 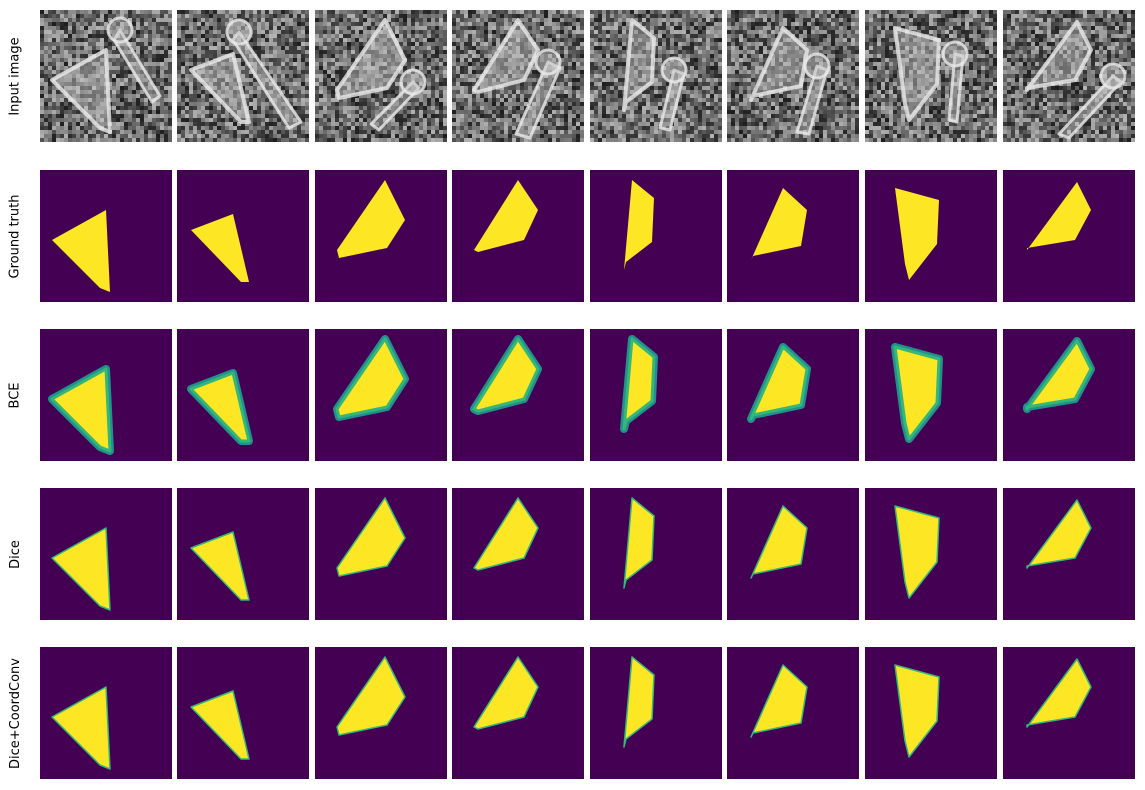 I want to click on row-label-gt: Ground truth, so click(x=15, y=236).